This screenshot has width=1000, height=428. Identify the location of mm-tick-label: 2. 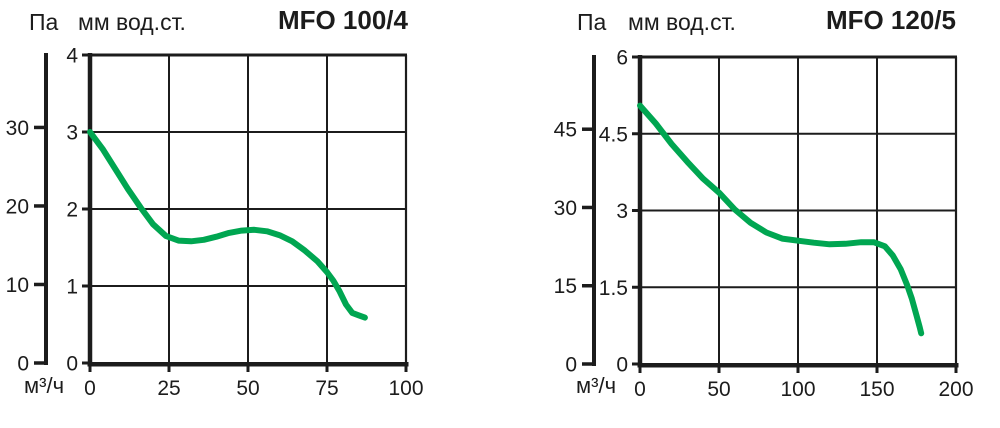
(72, 210).